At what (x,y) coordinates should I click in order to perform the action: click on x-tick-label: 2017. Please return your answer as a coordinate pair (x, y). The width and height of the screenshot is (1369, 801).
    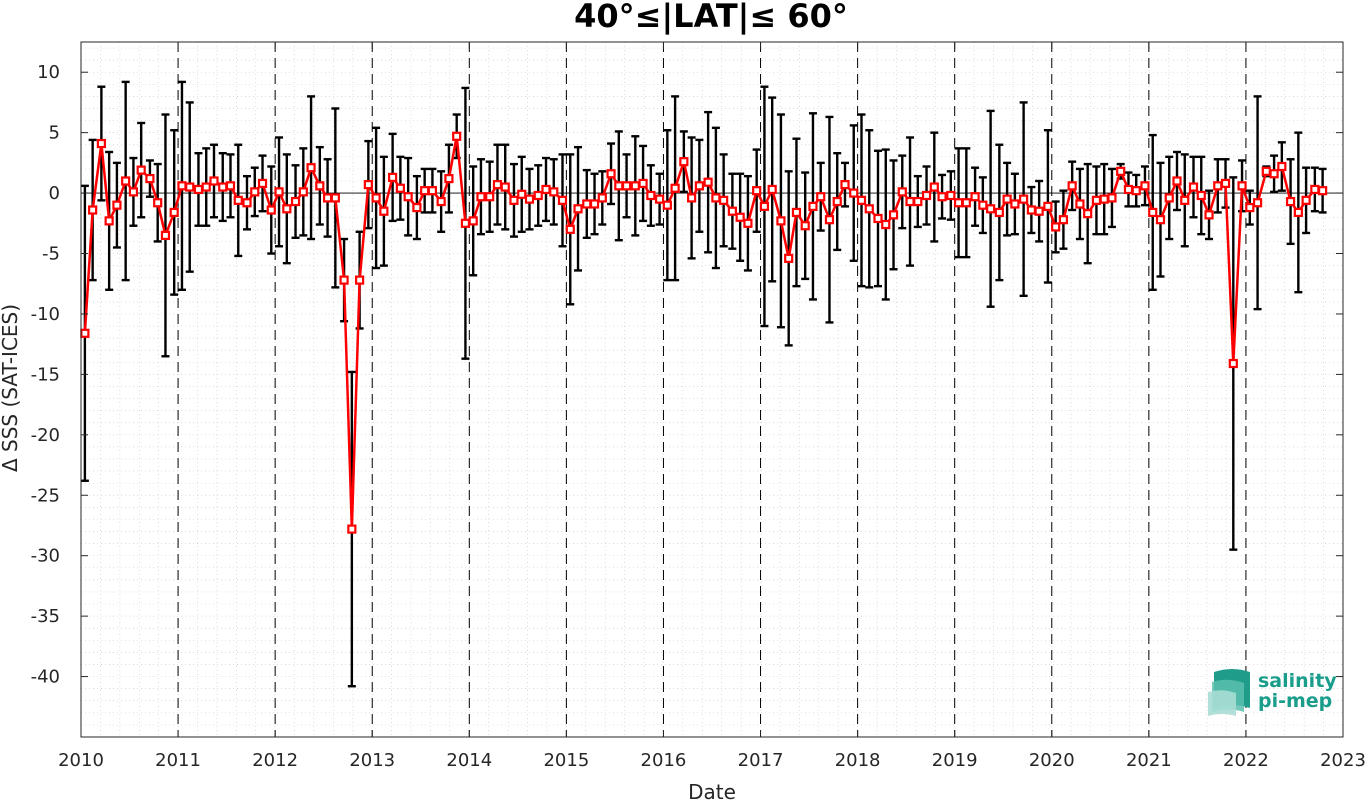
    Looking at the image, I should click on (761, 760).